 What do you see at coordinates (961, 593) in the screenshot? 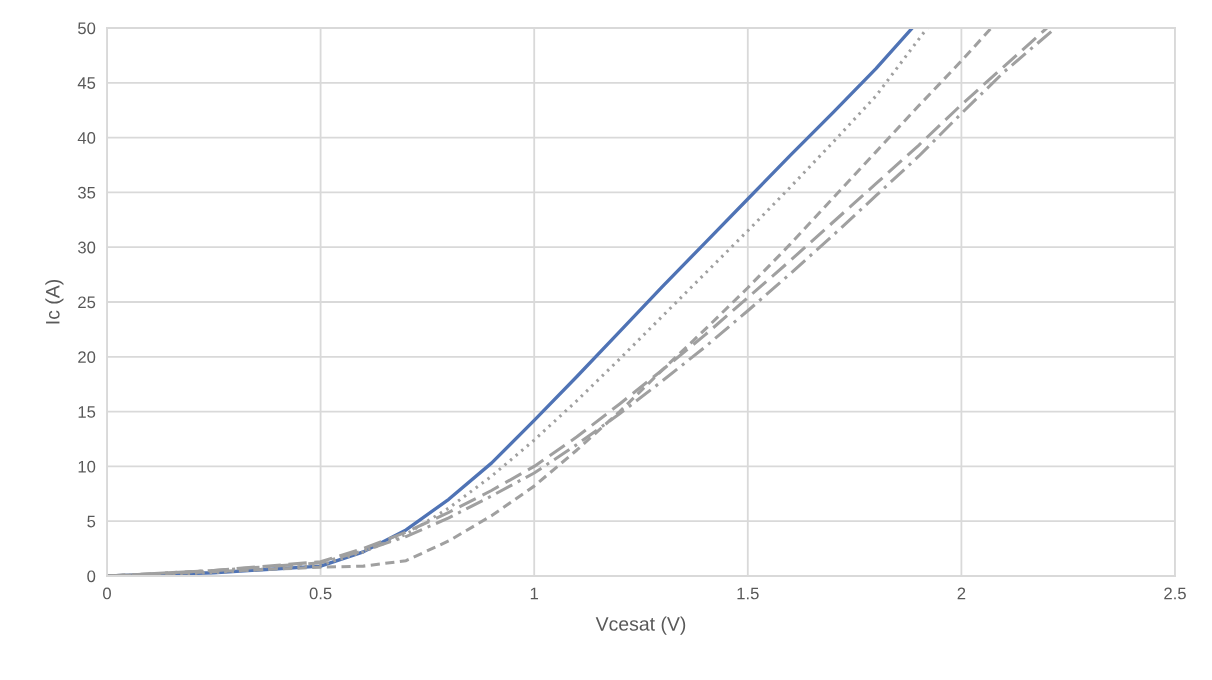
I see `x-tick-label: 2` at bounding box center [961, 593].